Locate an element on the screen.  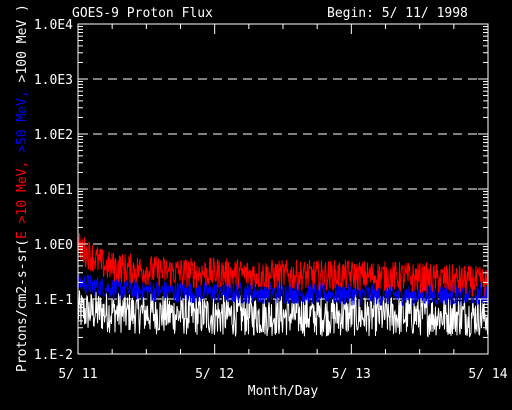
x-axis-label: Month/Day is located at coordinates (283, 391).